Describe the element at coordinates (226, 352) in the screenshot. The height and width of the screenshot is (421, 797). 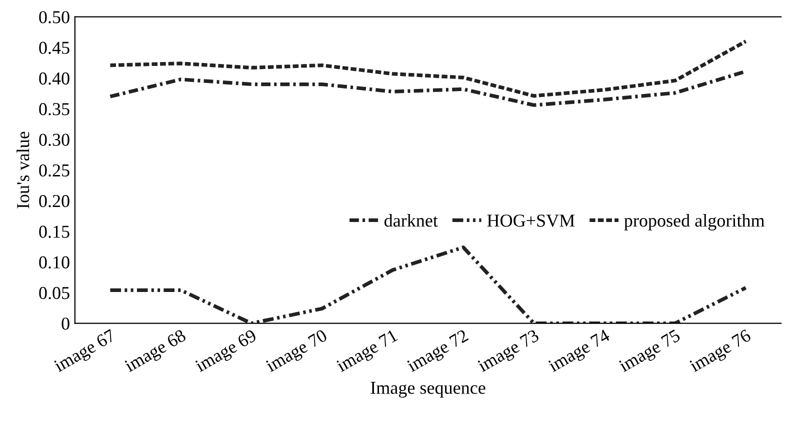
I see `x-tick-label: image 69` at that location.